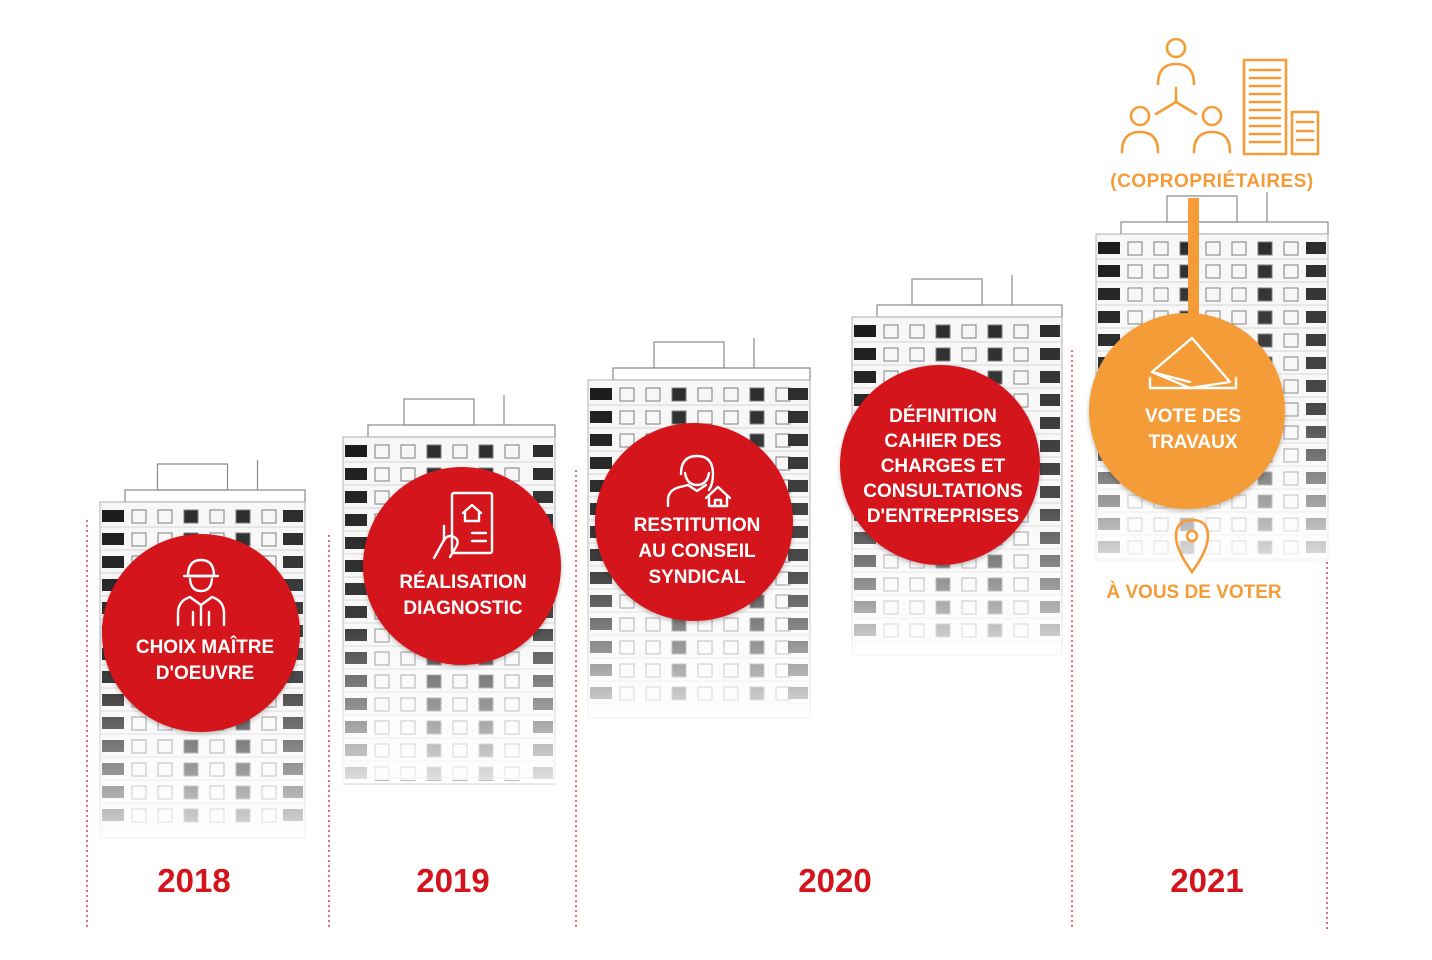 Image resolution: width=1432 pixels, height=960 pixels. I want to click on step-label-line: TRAVAUX, so click(1192, 442).